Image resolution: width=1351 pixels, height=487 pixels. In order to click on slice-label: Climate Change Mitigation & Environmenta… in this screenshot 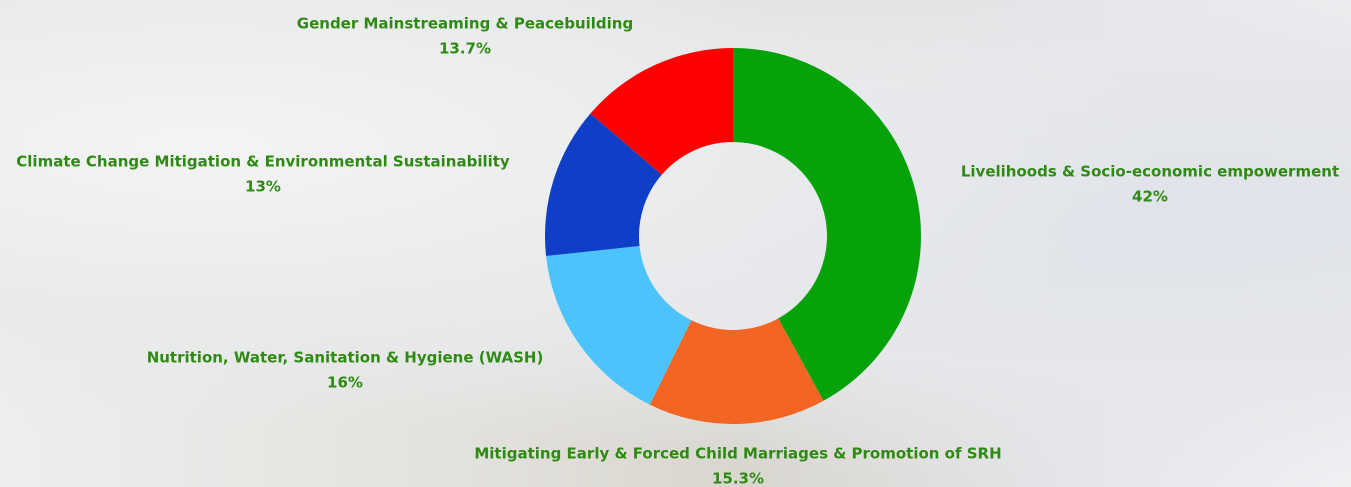, I will do `click(263, 162)`.